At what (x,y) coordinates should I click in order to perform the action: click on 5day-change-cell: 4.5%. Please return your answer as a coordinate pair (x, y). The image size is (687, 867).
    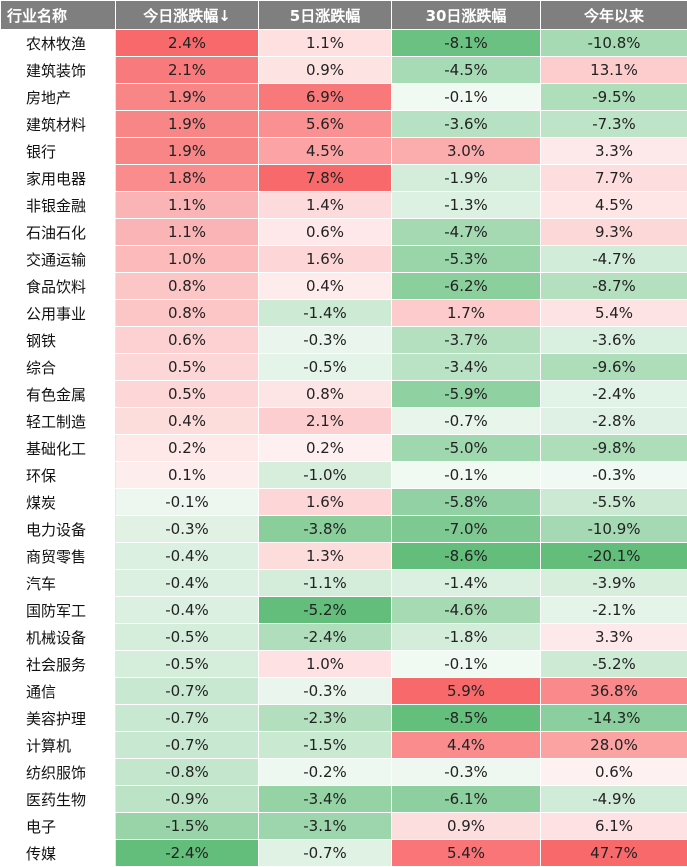
    Looking at the image, I should click on (325, 151).